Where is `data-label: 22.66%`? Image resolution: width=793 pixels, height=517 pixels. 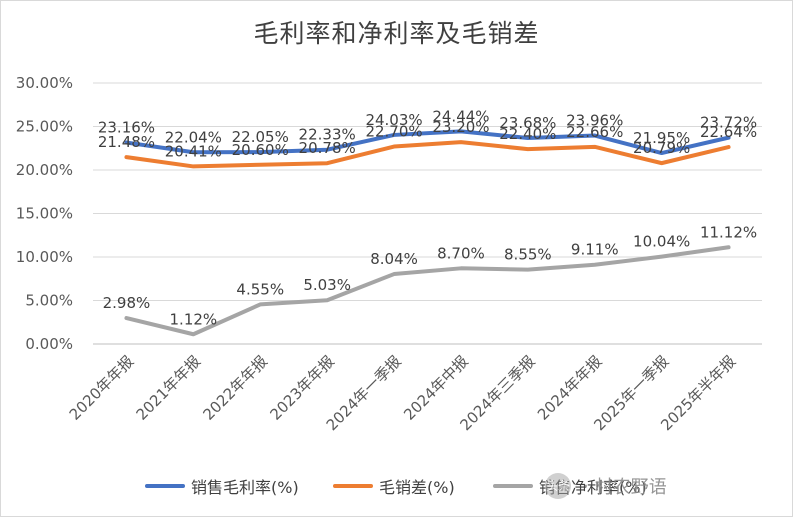 data-label: 22.66% is located at coordinates (594, 132).